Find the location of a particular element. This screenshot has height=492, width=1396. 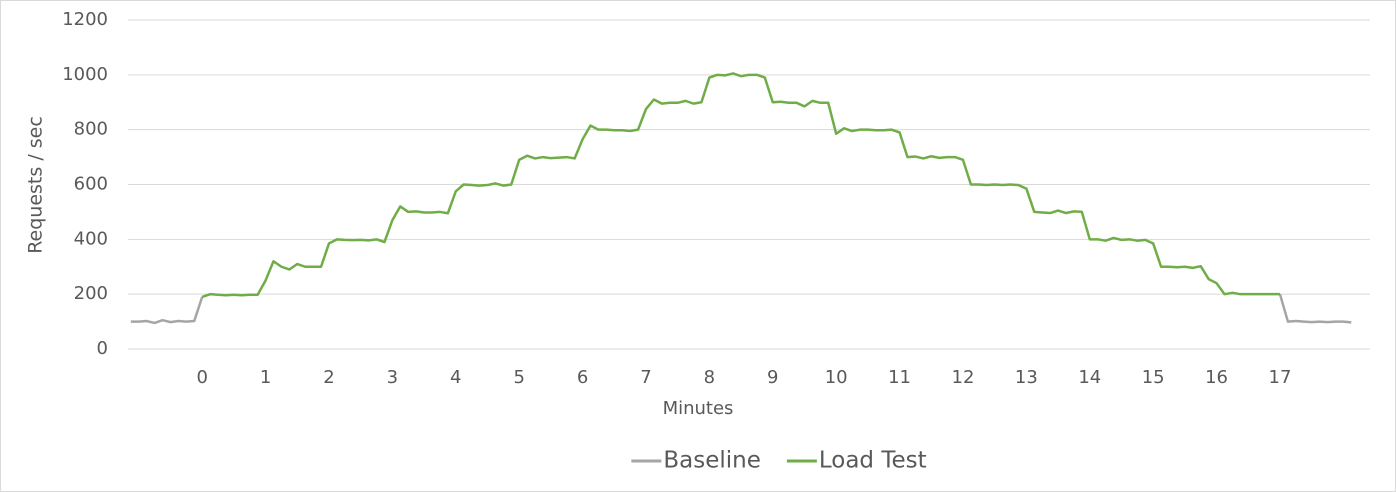

x-tick-label: 17 is located at coordinates (1280, 377).